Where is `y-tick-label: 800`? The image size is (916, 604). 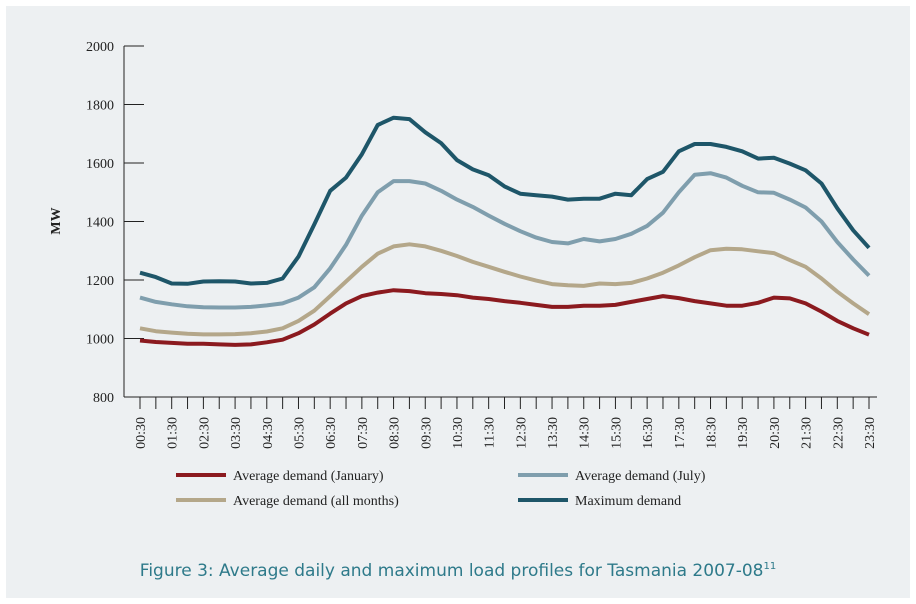
y-tick-label: 800 is located at coordinates (103, 398).